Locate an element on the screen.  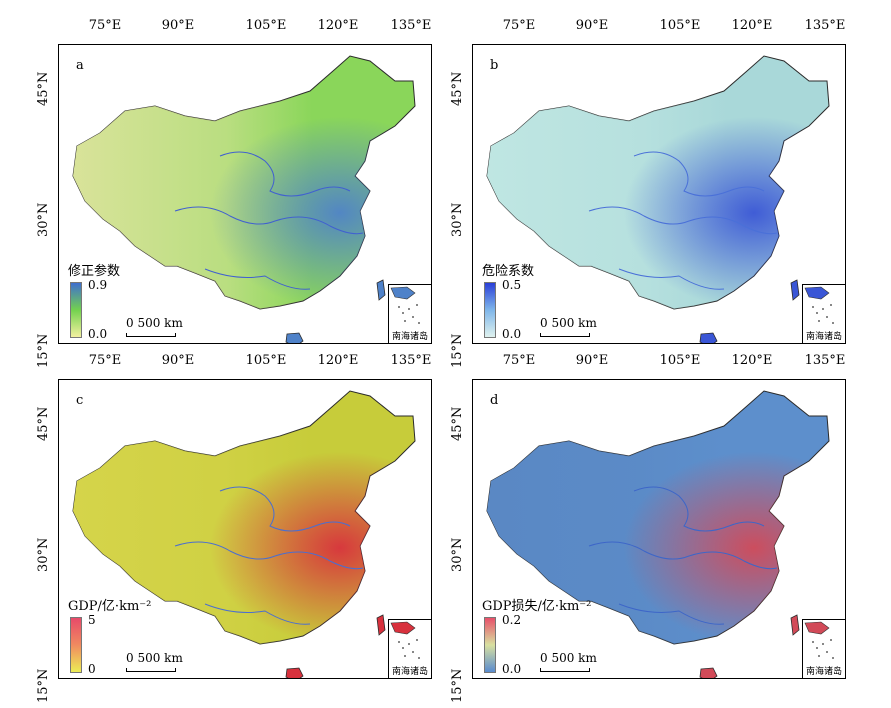
legend-title: GDP损失/亿·km⁻² is located at coordinates (537, 606).